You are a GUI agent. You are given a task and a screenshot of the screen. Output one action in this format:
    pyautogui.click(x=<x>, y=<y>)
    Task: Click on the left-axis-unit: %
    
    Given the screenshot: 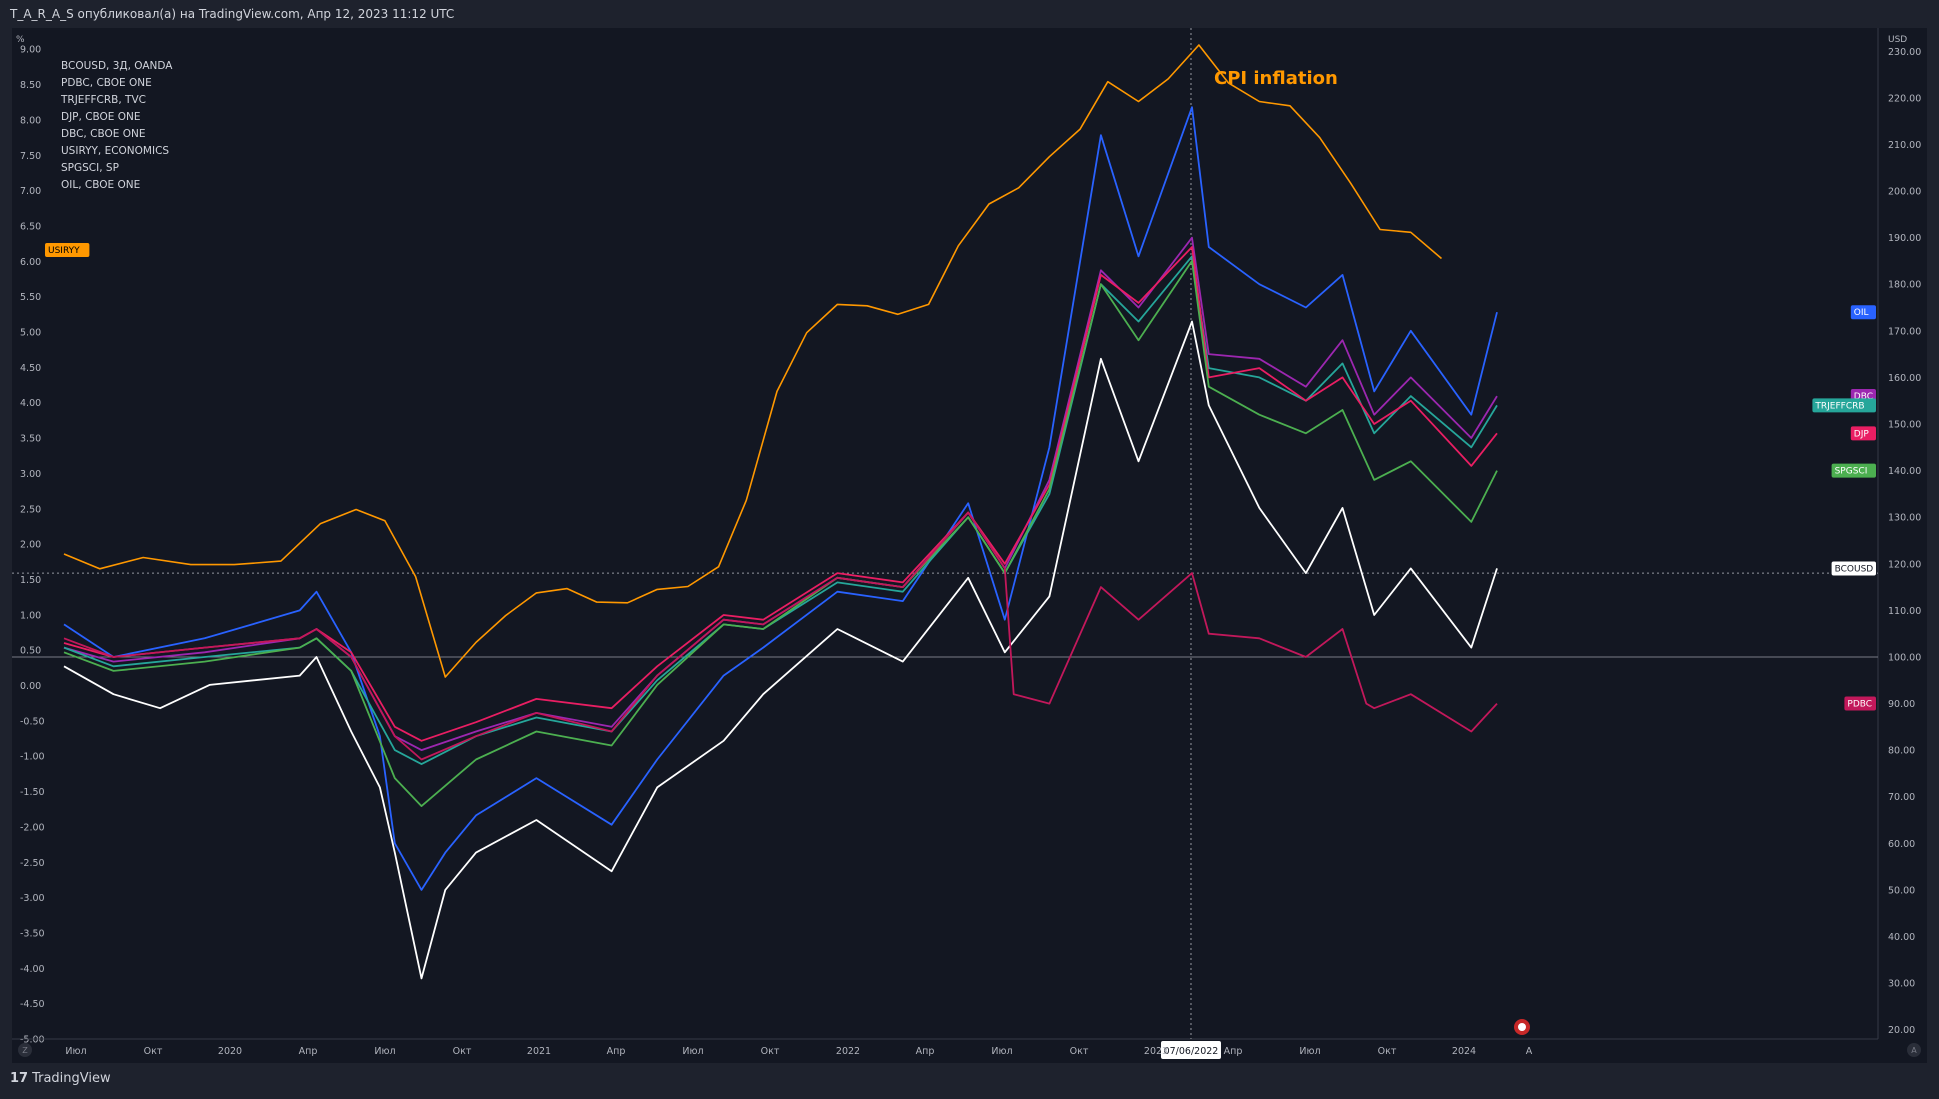 What is the action you would take?
    pyautogui.click(x=20, y=40)
    